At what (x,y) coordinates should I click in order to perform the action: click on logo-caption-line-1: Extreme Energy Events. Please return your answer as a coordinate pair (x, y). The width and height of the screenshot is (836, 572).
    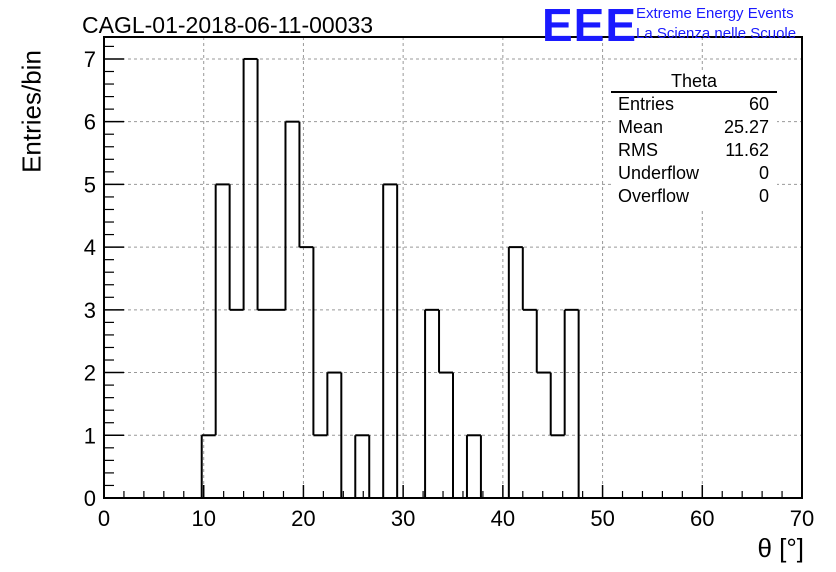
    Looking at the image, I should click on (715, 13).